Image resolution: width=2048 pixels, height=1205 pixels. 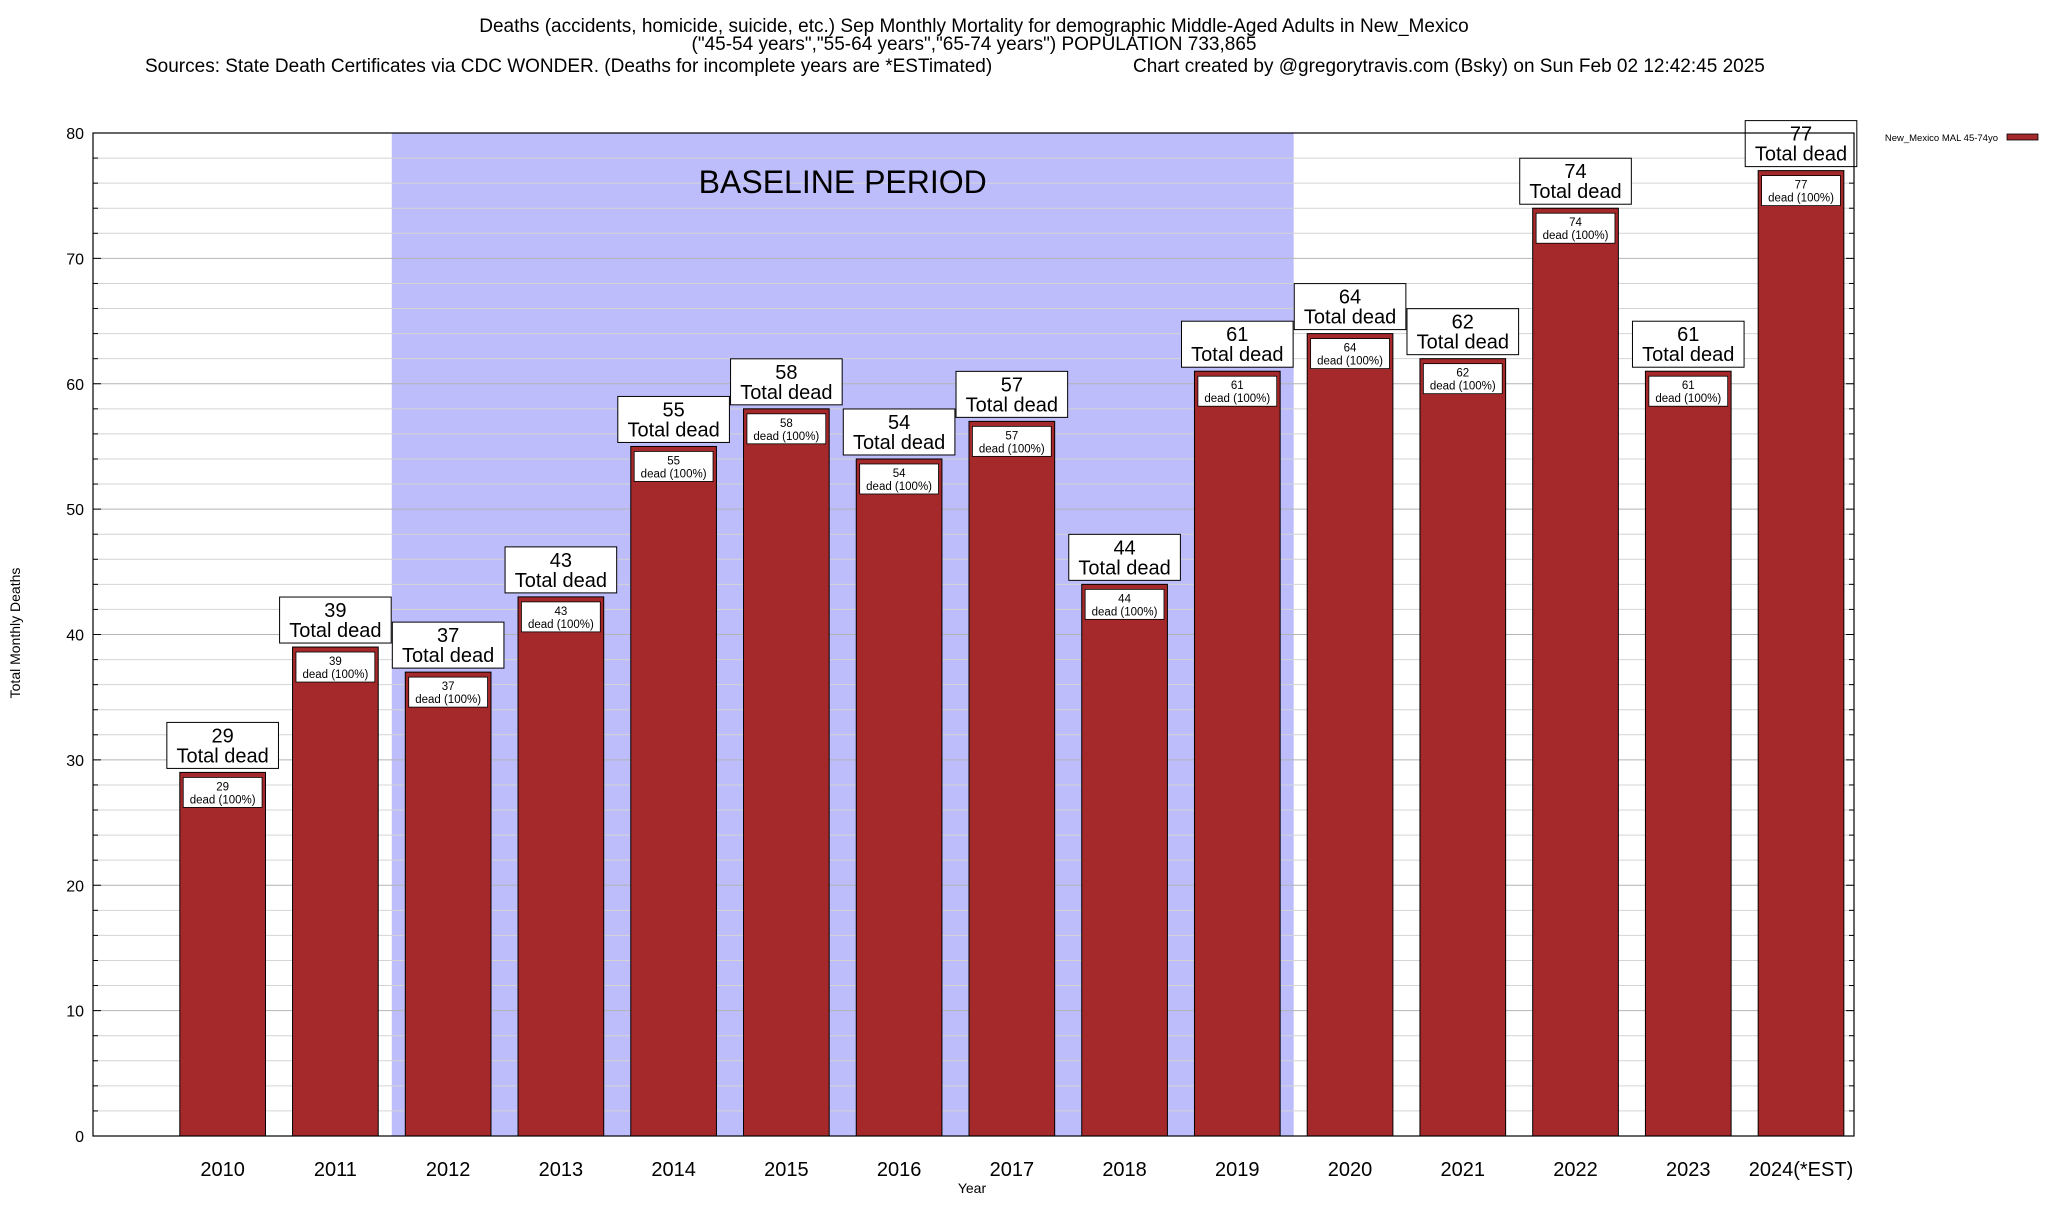 I want to click on y-tick-label: 30, so click(x=75, y=761).